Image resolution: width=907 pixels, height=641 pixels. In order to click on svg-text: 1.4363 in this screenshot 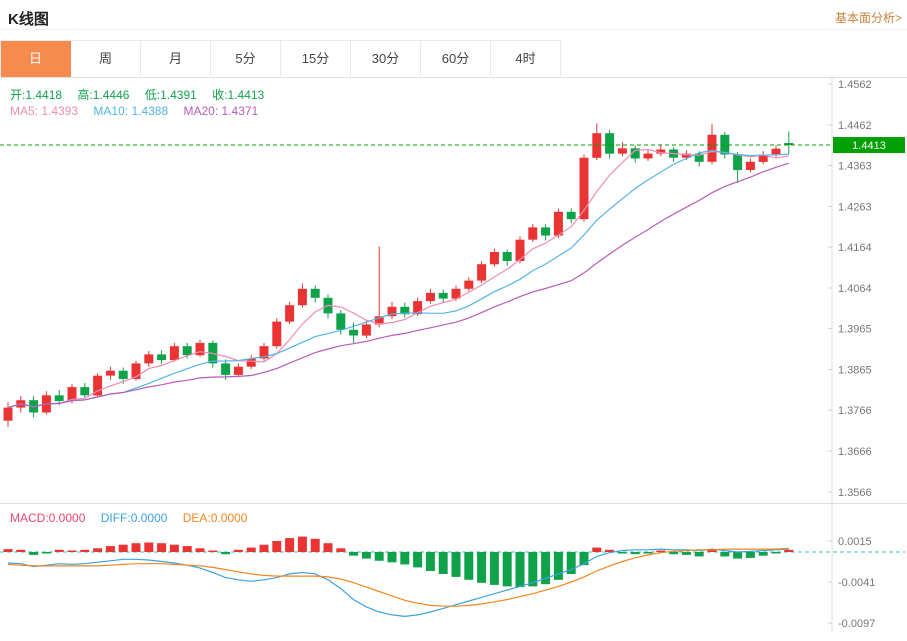, I will do `click(855, 167)`.